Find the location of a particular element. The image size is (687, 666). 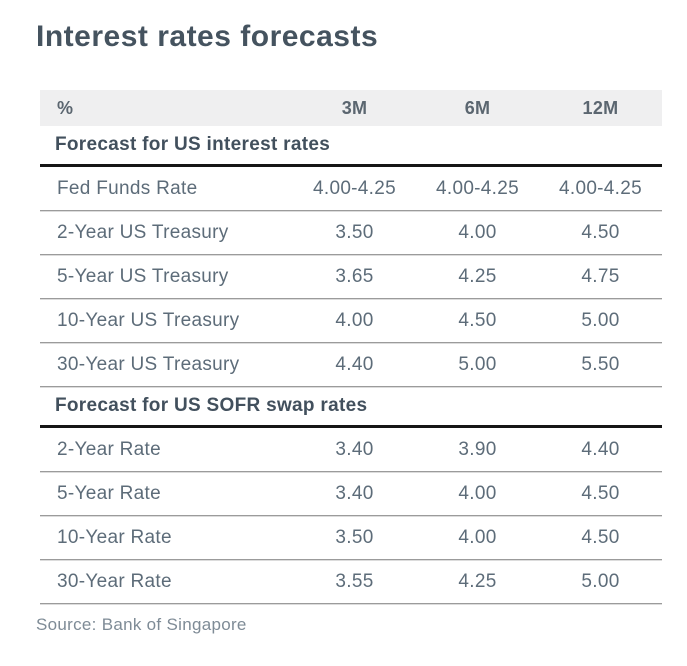

row-label: 2-Year US Treasury is located at coordinates (143, 232).